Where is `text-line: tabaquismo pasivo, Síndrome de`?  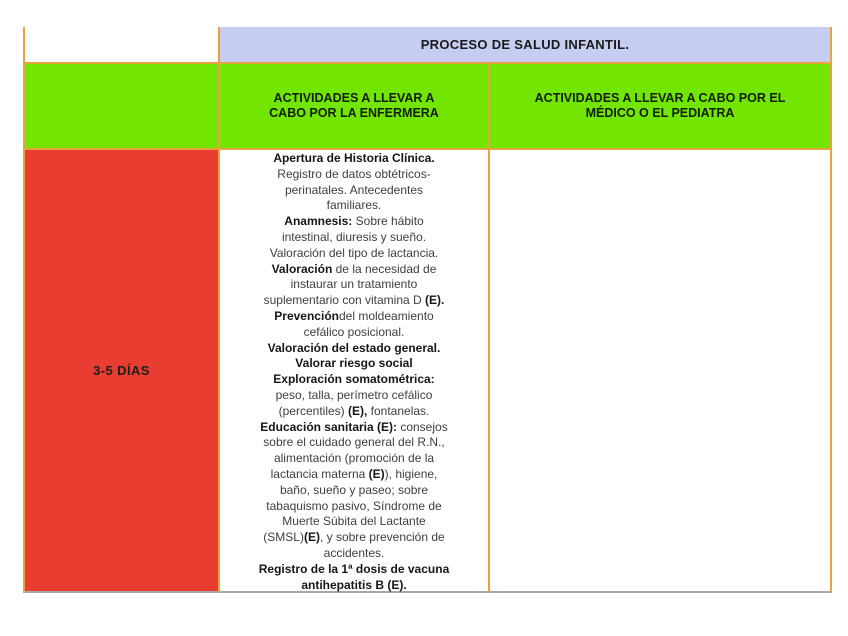
text-line: tabaquismo pasivo, Síndrome de is located at coordinates (354, 505).